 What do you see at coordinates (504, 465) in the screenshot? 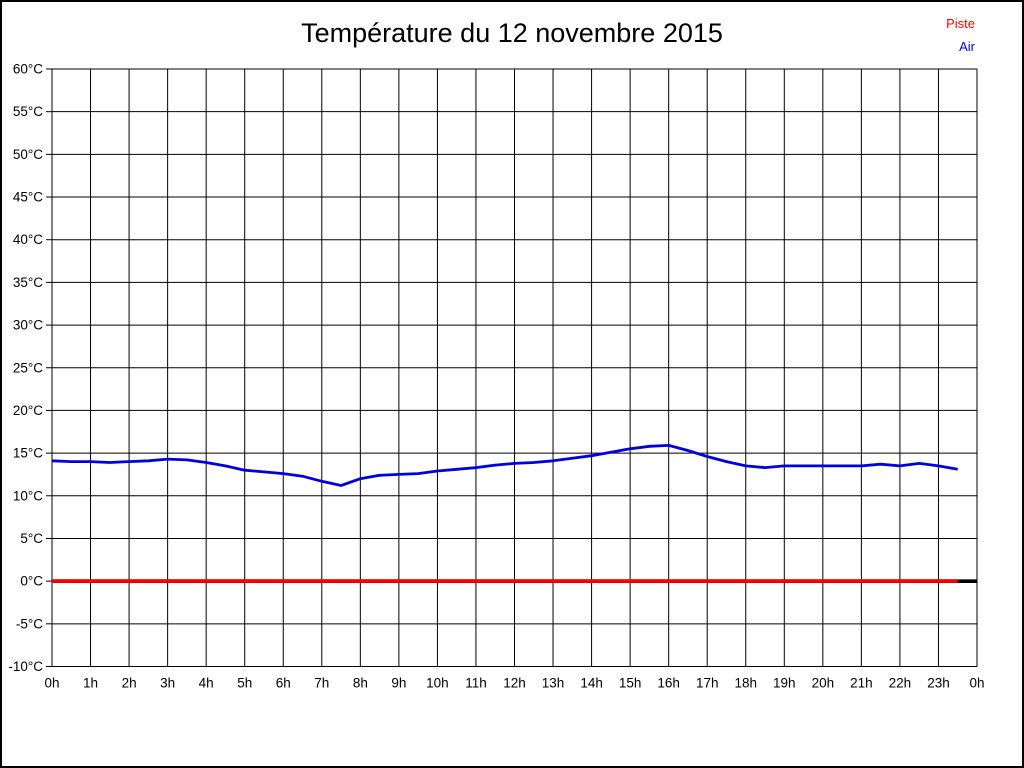
I see `series-line-air` at bounding box center [504, 465].